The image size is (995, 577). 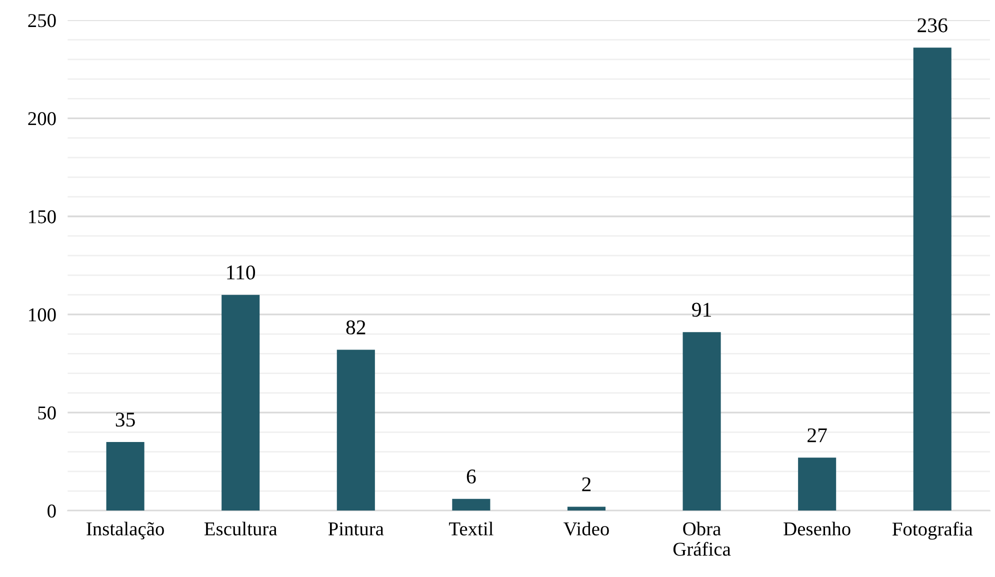 I want to click on data-label: 2, so click(x=586, y=484).